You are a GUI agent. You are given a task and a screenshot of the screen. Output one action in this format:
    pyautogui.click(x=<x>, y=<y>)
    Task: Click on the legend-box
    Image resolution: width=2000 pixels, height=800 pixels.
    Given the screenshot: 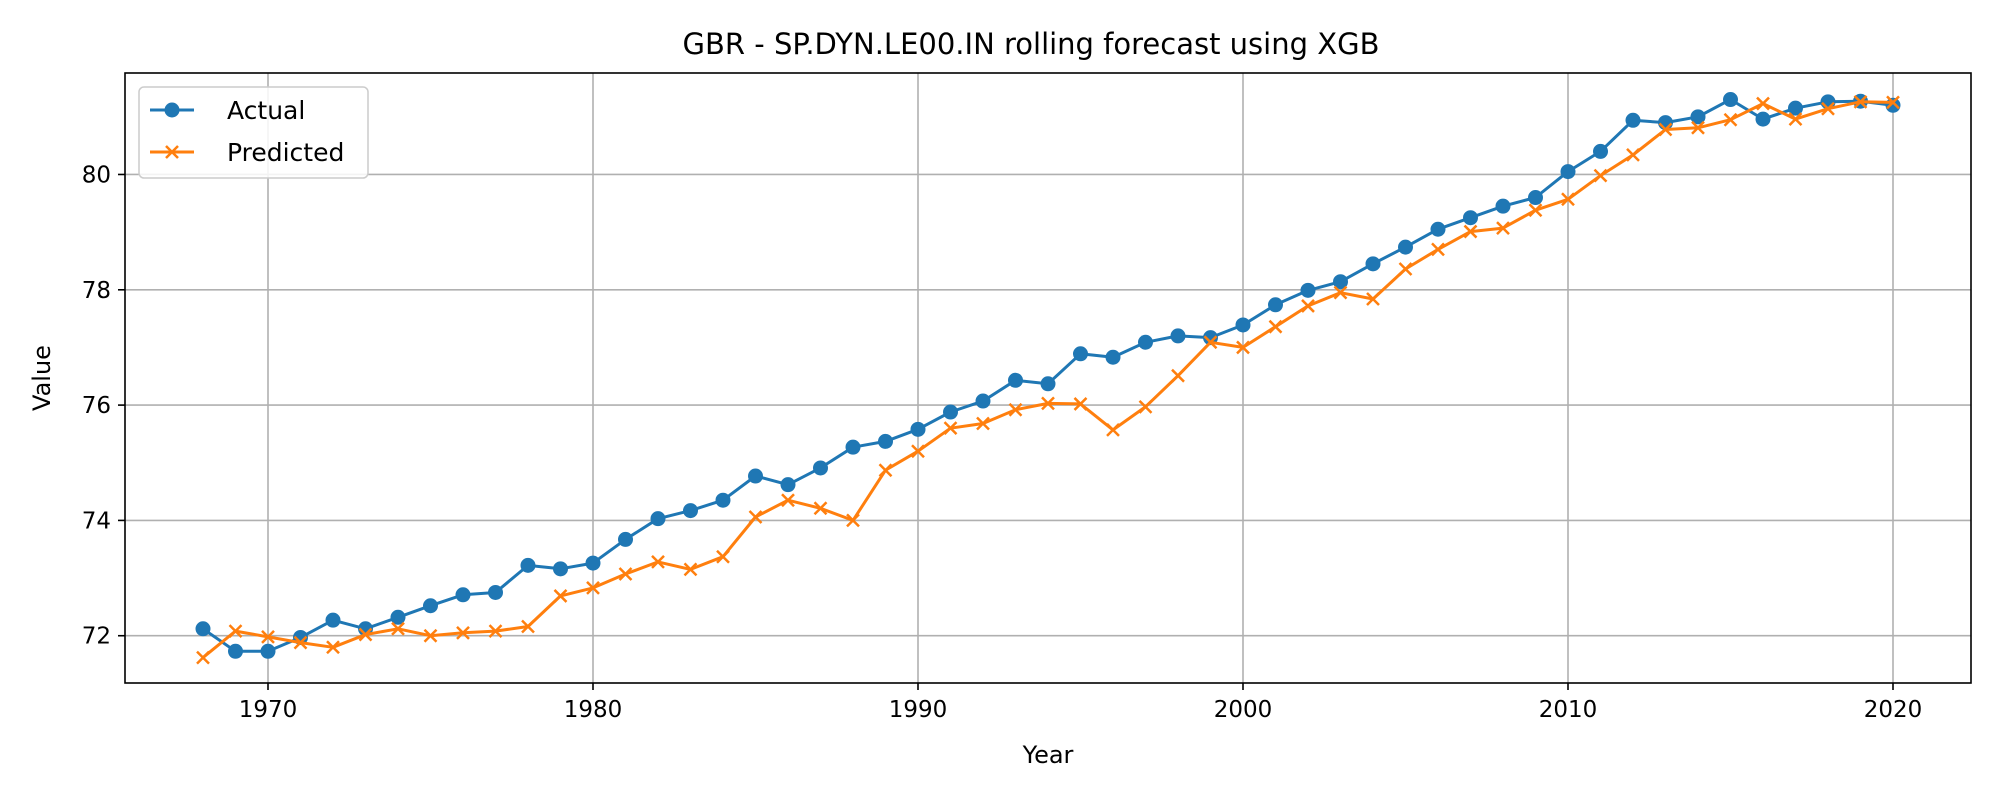 What is the action you would take?
    pyautogui.click(x=253, y=132)
    